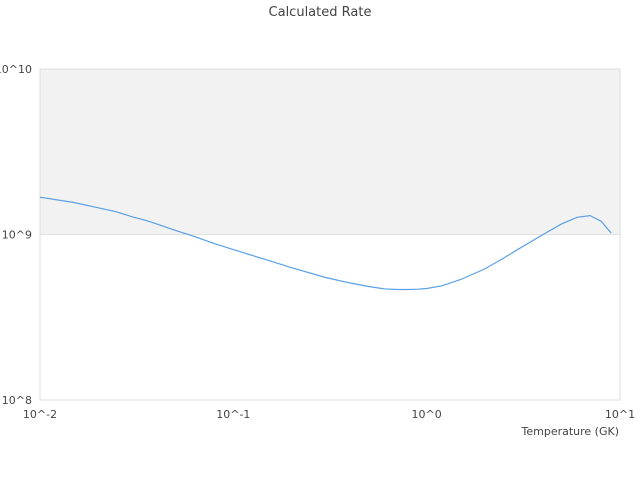  I want to click on y-tick-label: 10^9, so click(17, 235).